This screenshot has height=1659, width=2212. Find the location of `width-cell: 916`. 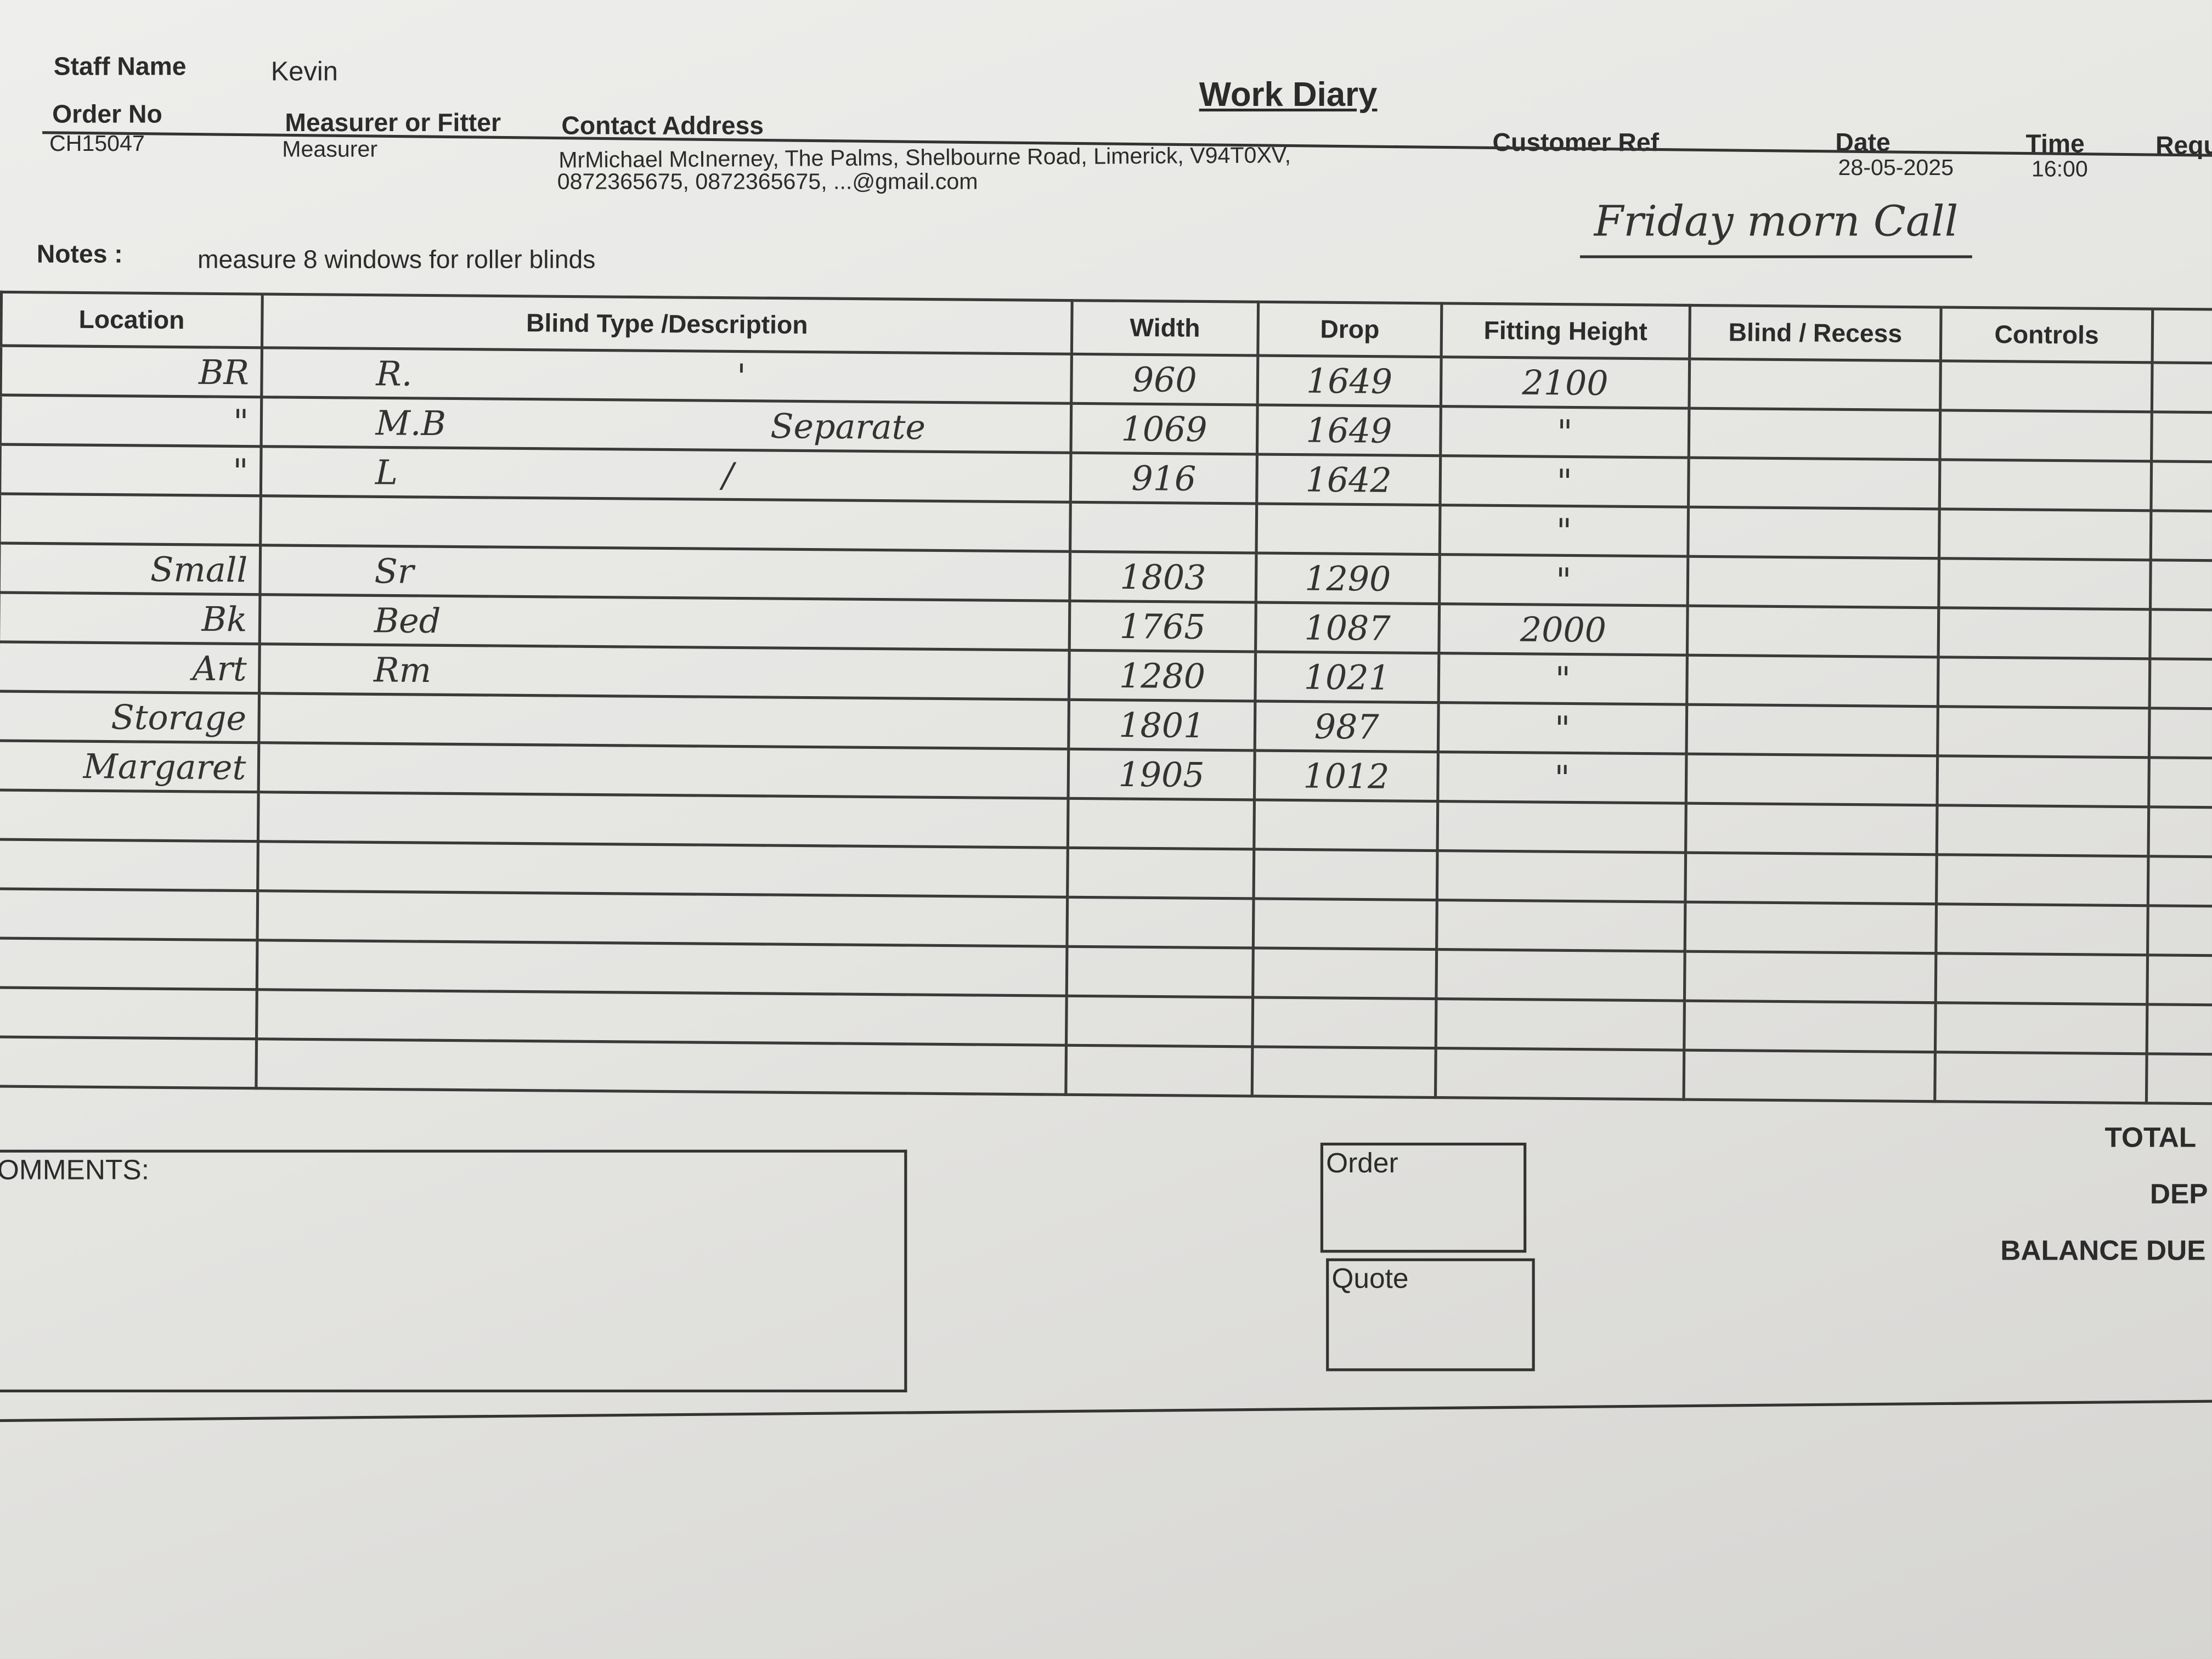

width-cell: 916 is located at coordinates (1163, 478).